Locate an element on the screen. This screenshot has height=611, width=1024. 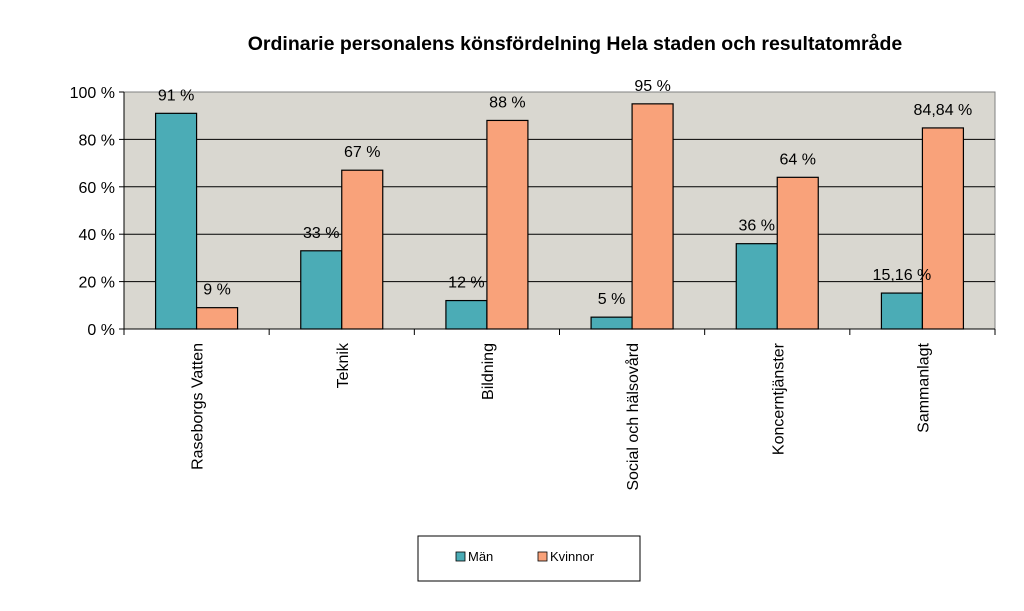
category-label: Sammanlagt is located at coordinates (923, 387).